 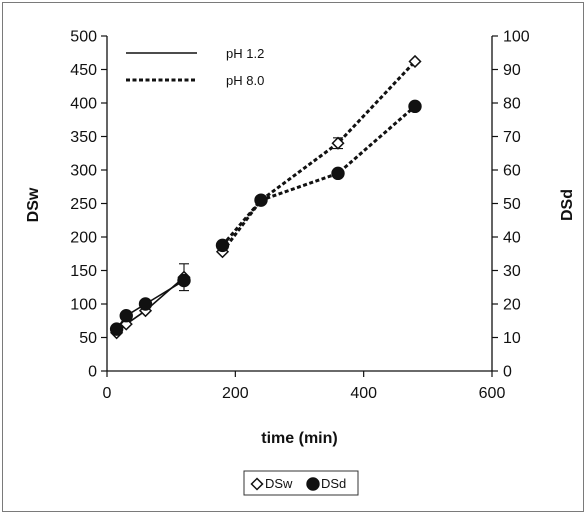 What do you see at coordinates (83, 271) in the screenshot?
I see `y-left-tick-label: 150` at bounding box center [83, 271].